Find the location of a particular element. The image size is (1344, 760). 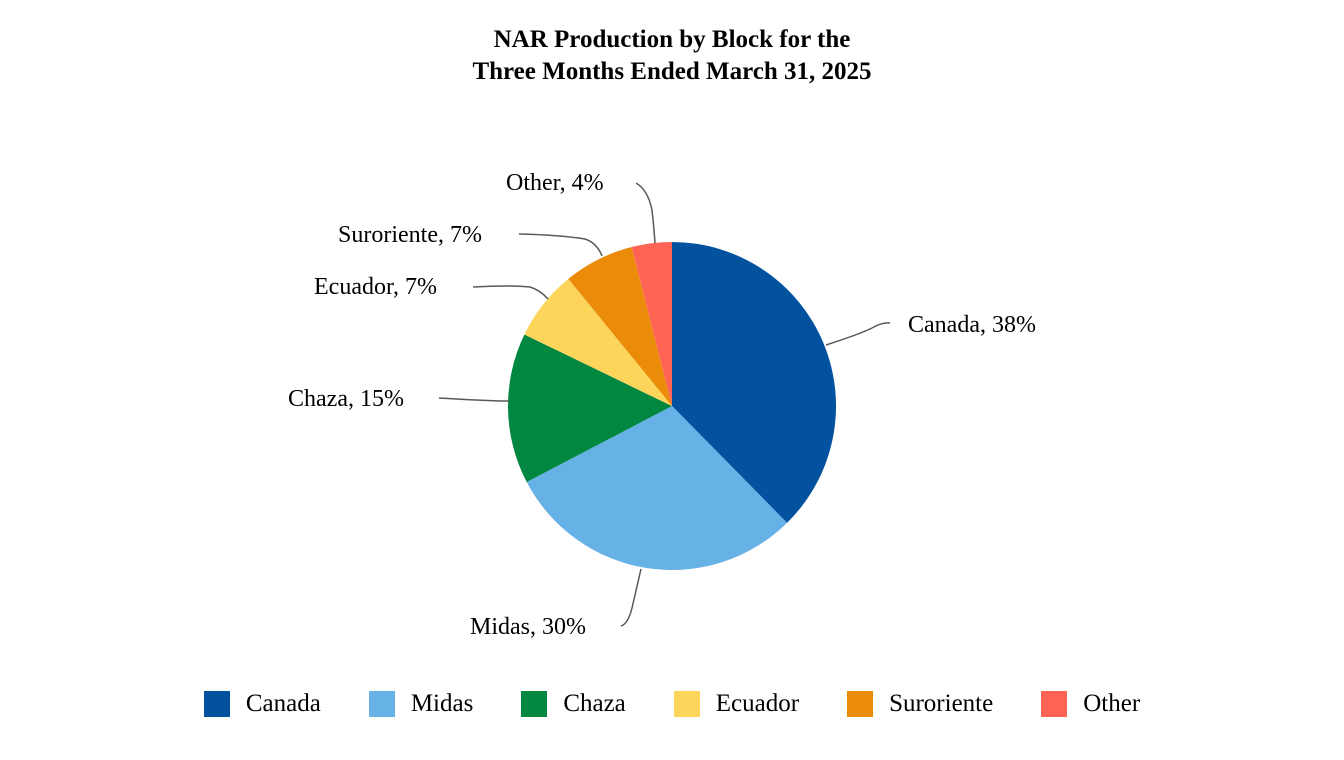

pie-slice-canada is located at coordinates (754, 382).